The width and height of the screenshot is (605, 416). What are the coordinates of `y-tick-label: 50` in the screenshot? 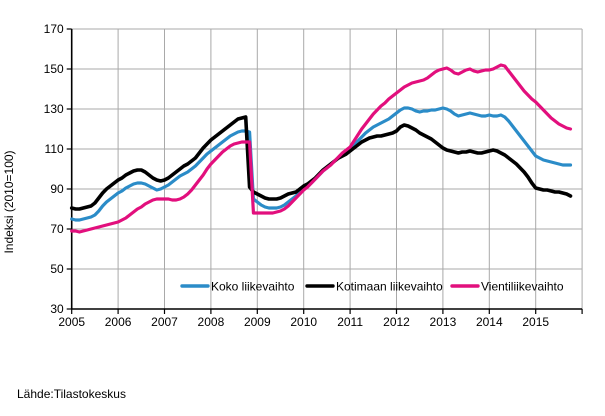 It's located at (57, 269).